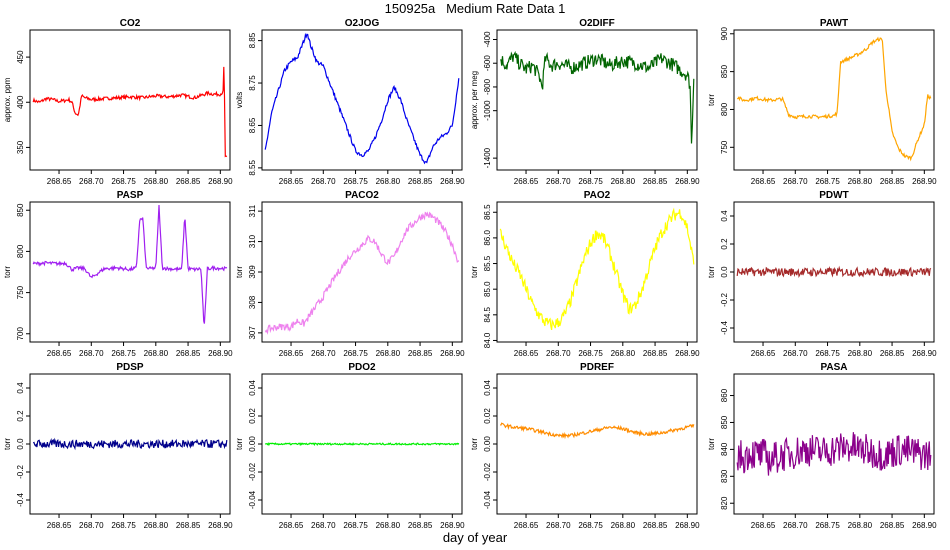 The width and height of the screenshot is (950, 550). What do you see at coordinates (474, 100) in the screenshot?
I see `y-axis-label: approx. per meg` at bounding box center [474, 100].